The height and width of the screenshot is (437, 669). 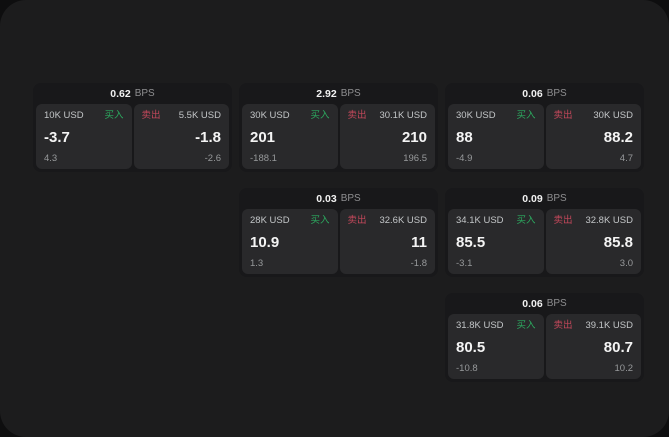 What do you see at coordinates (338, 198) in the screenshot?
I see `bps-header: 0.03 BPS` at bounding box center [338, 198].